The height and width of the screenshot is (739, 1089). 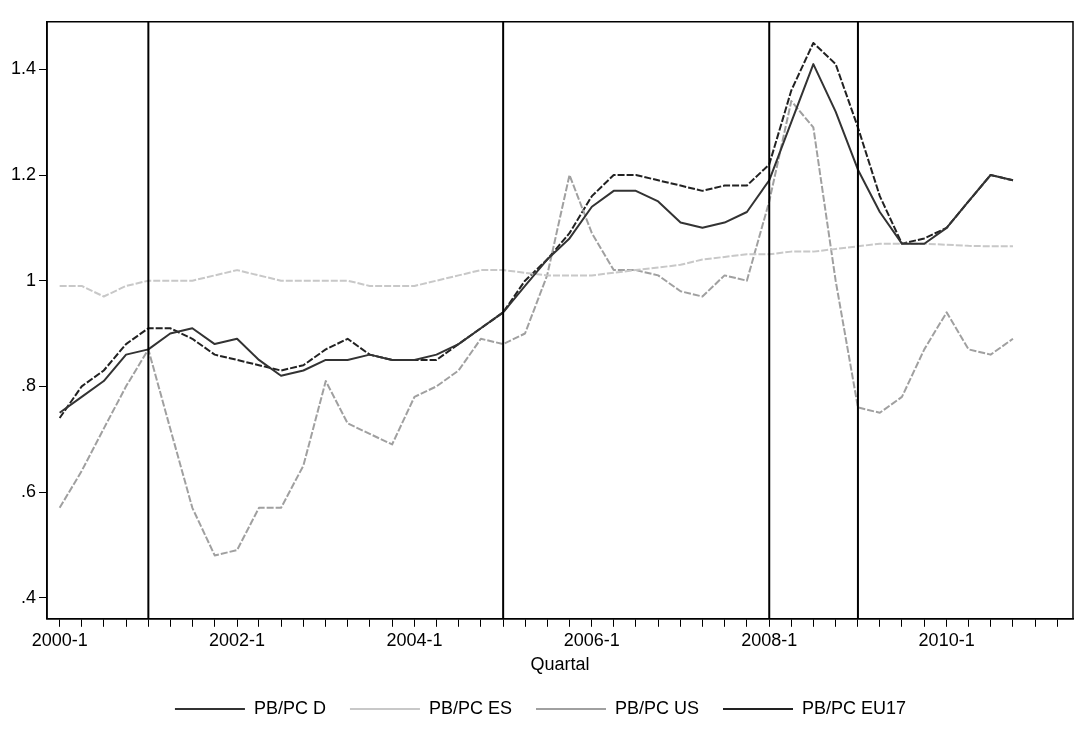 I want to click on x-tick-label: 2000-1, so click(x=59, y=639).